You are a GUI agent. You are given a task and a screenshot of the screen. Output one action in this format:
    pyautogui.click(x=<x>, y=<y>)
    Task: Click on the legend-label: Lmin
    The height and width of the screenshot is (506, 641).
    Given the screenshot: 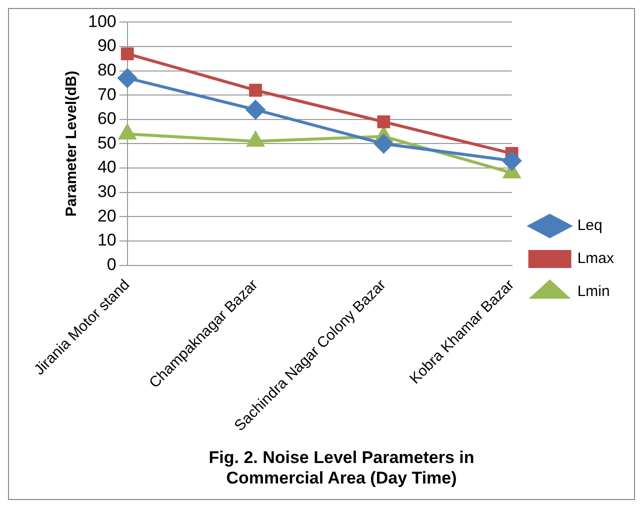 What is the action you would take?
    pyautogui.click(x=593, y=291)
    